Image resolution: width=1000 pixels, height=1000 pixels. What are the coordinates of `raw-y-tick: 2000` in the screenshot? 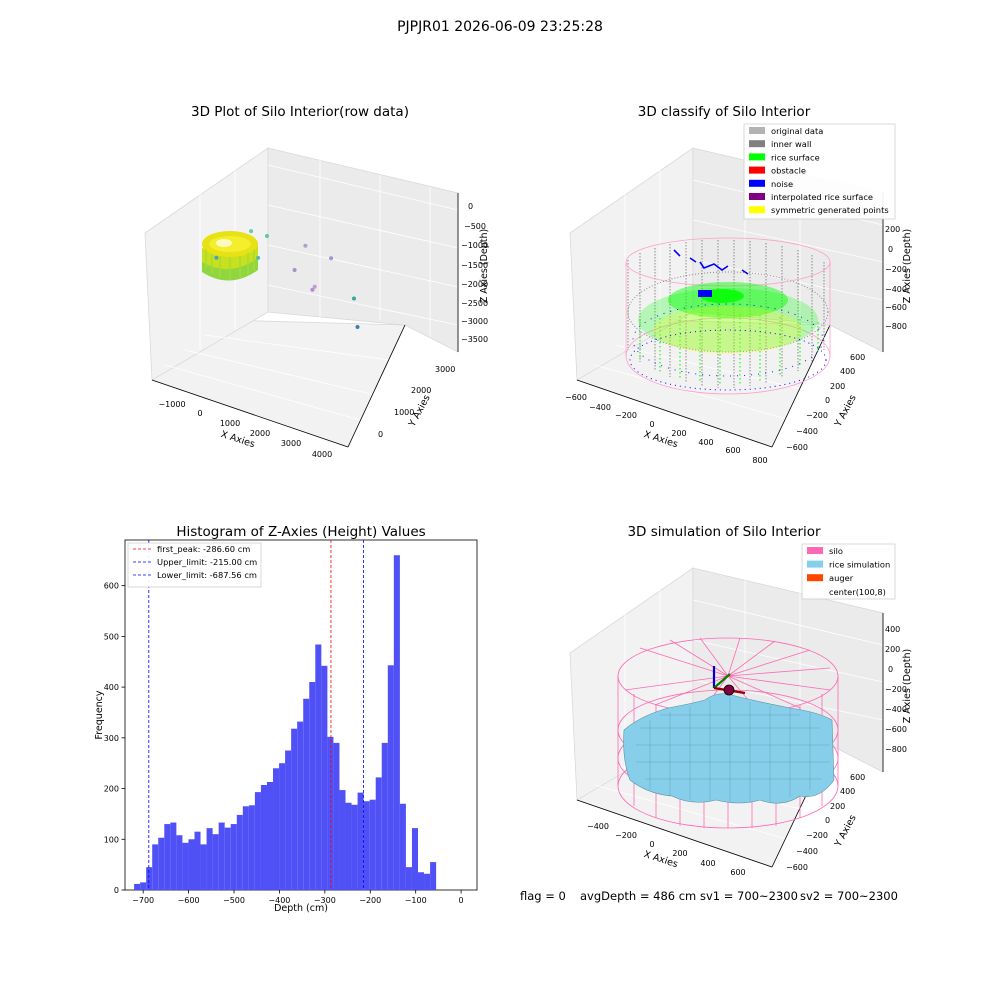 It's located at (421, 390).